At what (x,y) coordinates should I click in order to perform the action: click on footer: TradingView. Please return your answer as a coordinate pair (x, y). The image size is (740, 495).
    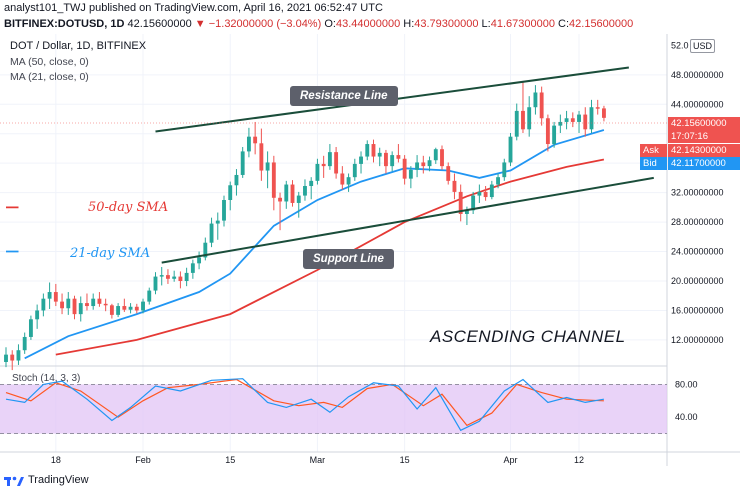
    Looking at the image, I should click on (46, 480).